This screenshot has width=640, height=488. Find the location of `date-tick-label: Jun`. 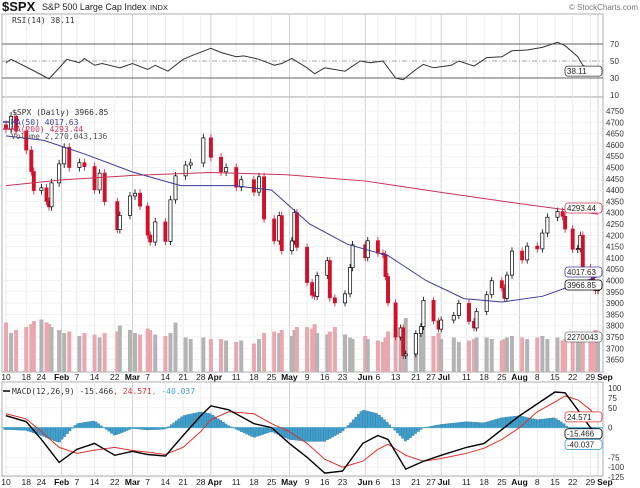

date-tick-label: Jun is located at coordinates (365, 377).